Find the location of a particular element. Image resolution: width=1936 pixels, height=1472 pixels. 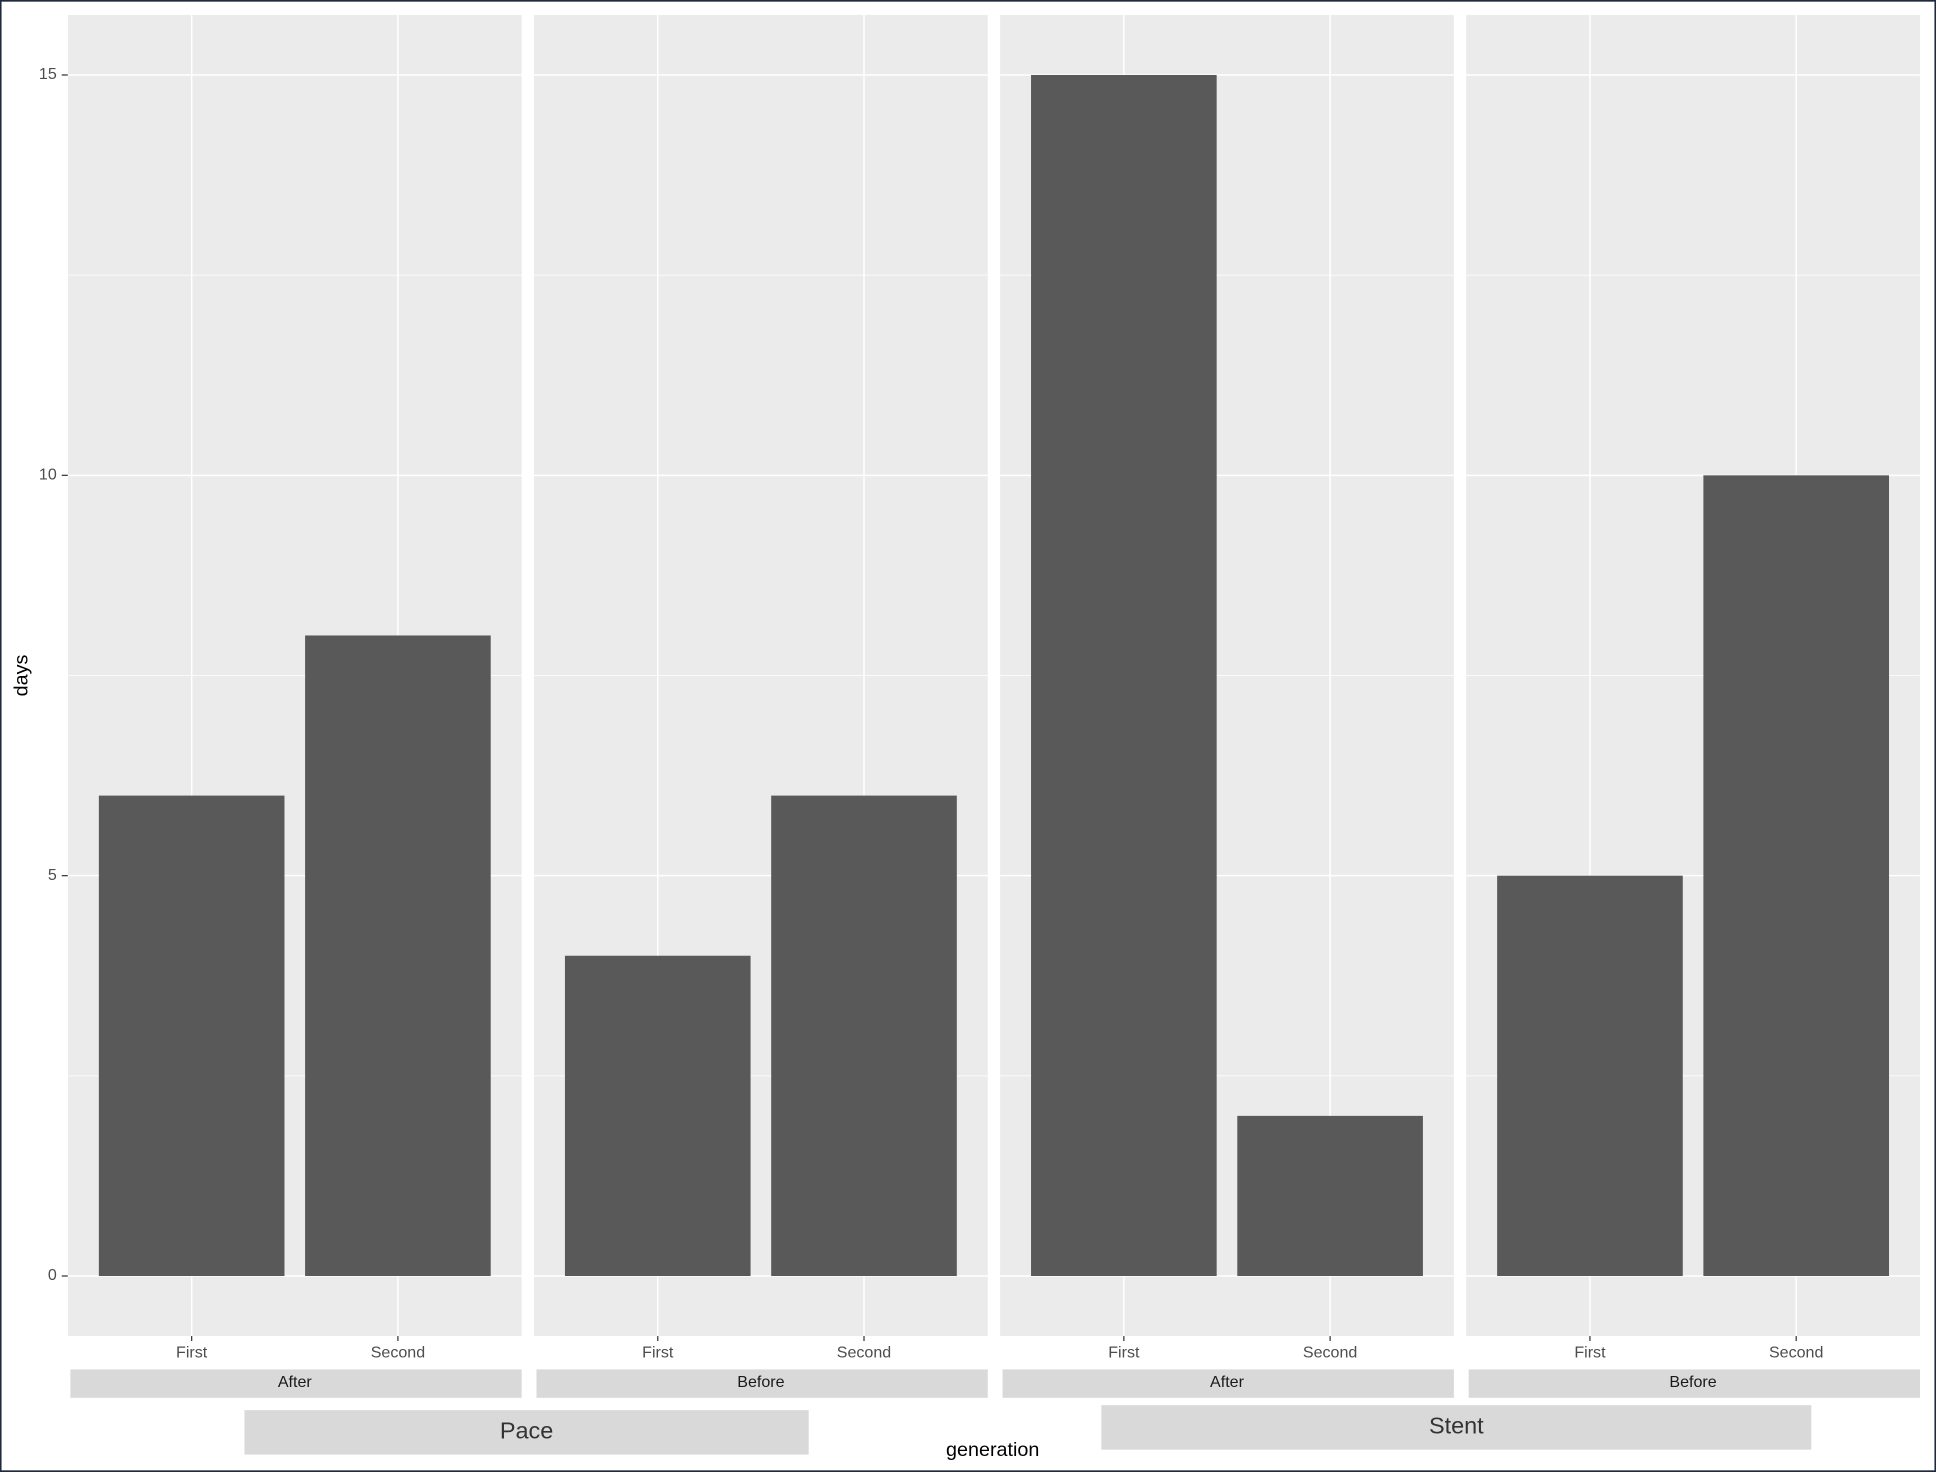

y-axis-title: days is located at coordinates (21, 676).